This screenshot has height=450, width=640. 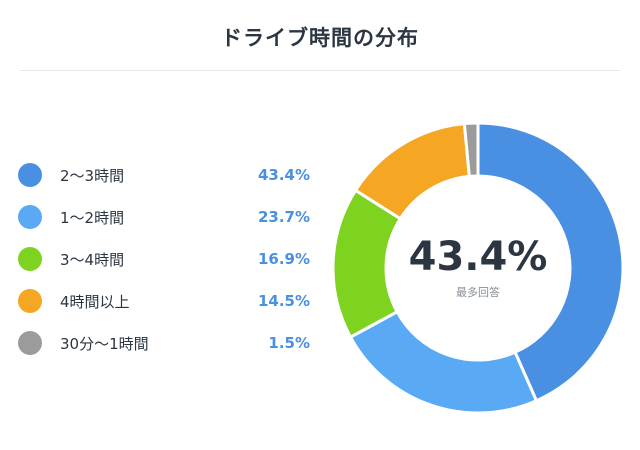 What do you see at coordinates (283, 217) in the screenshot?
I see `legend-value: 23.7%` at bounding box center [283, 217].